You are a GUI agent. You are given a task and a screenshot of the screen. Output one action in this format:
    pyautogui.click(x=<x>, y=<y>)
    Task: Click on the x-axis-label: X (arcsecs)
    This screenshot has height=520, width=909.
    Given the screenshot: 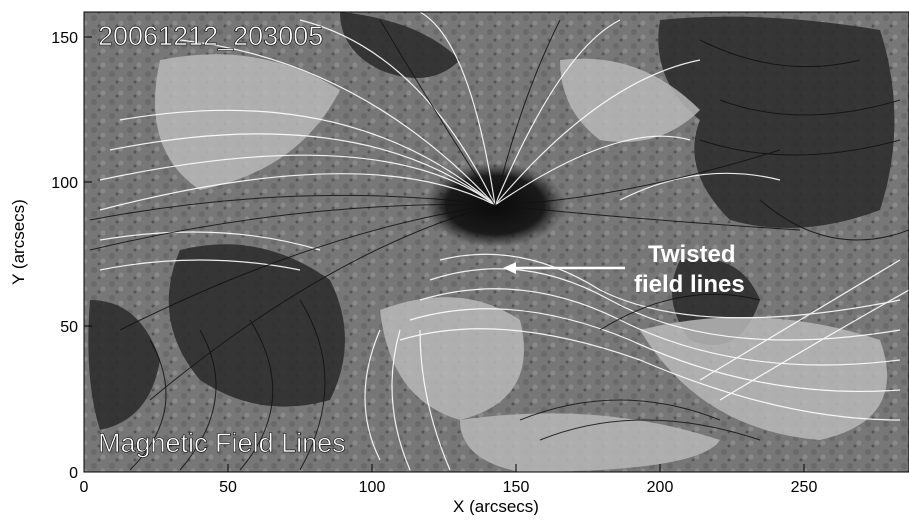 What is the action you would take?
    pyautogui.click(x=496, y=506)
    